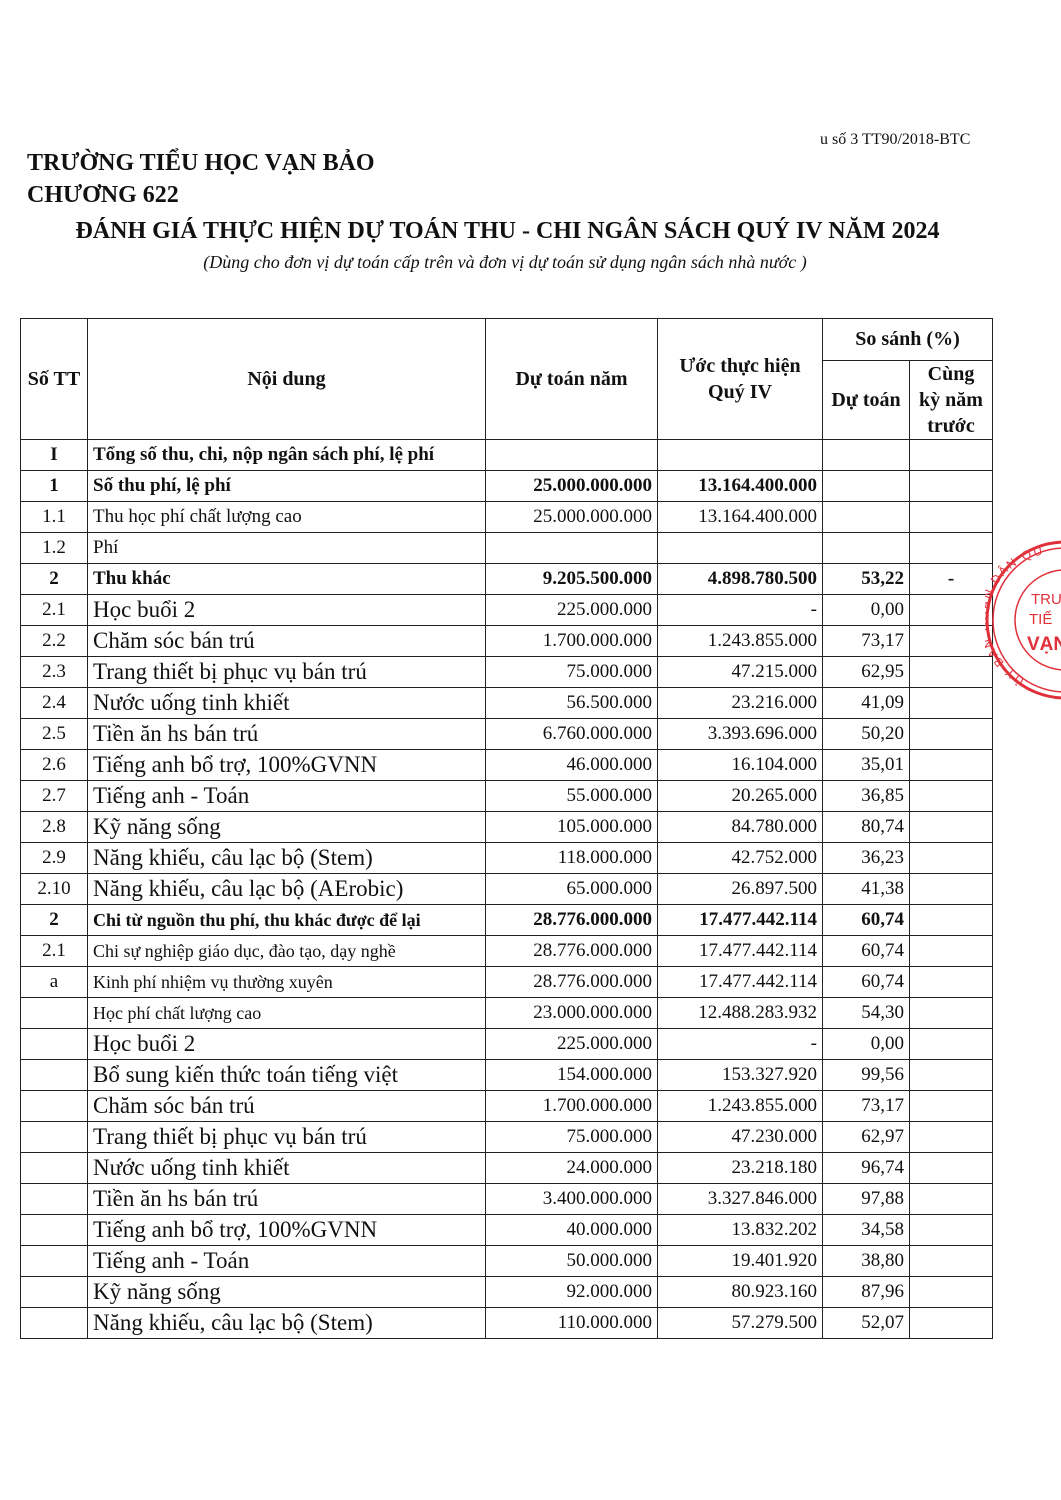 The height and width of the screenshot is (1500, 1061). I want to click on cell-pct-budget: 36,23, so click(866, 858).